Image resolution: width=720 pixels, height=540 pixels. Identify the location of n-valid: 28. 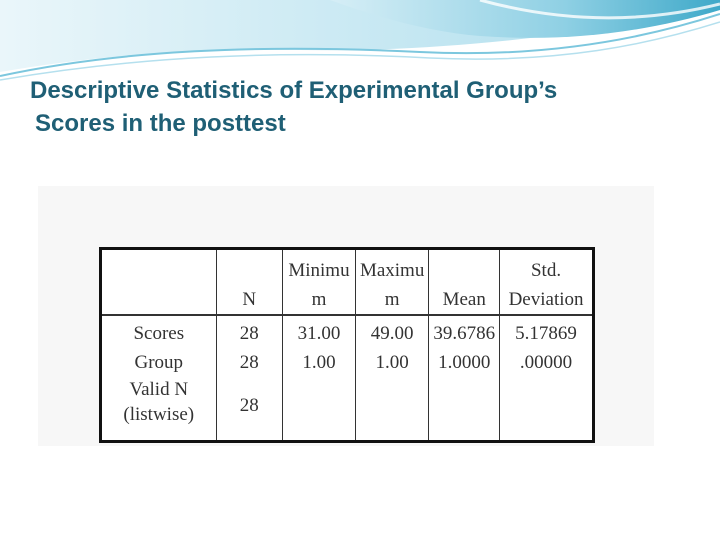
(249, 405).